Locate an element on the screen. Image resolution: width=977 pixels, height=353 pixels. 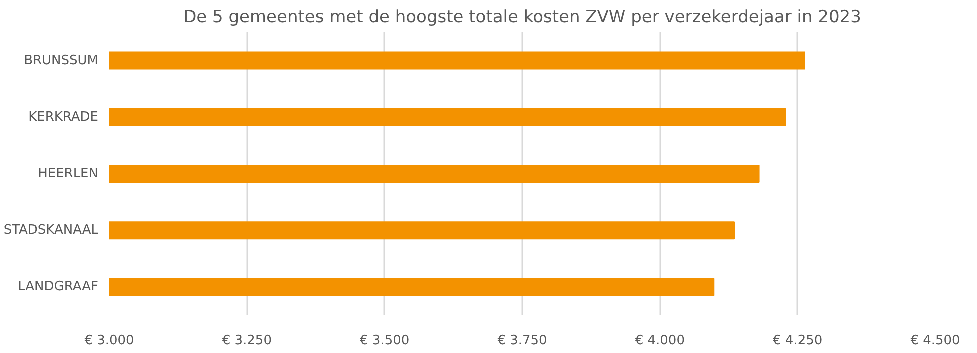
x-tick-label: € 4.500 is located at coordinates (935, 341).